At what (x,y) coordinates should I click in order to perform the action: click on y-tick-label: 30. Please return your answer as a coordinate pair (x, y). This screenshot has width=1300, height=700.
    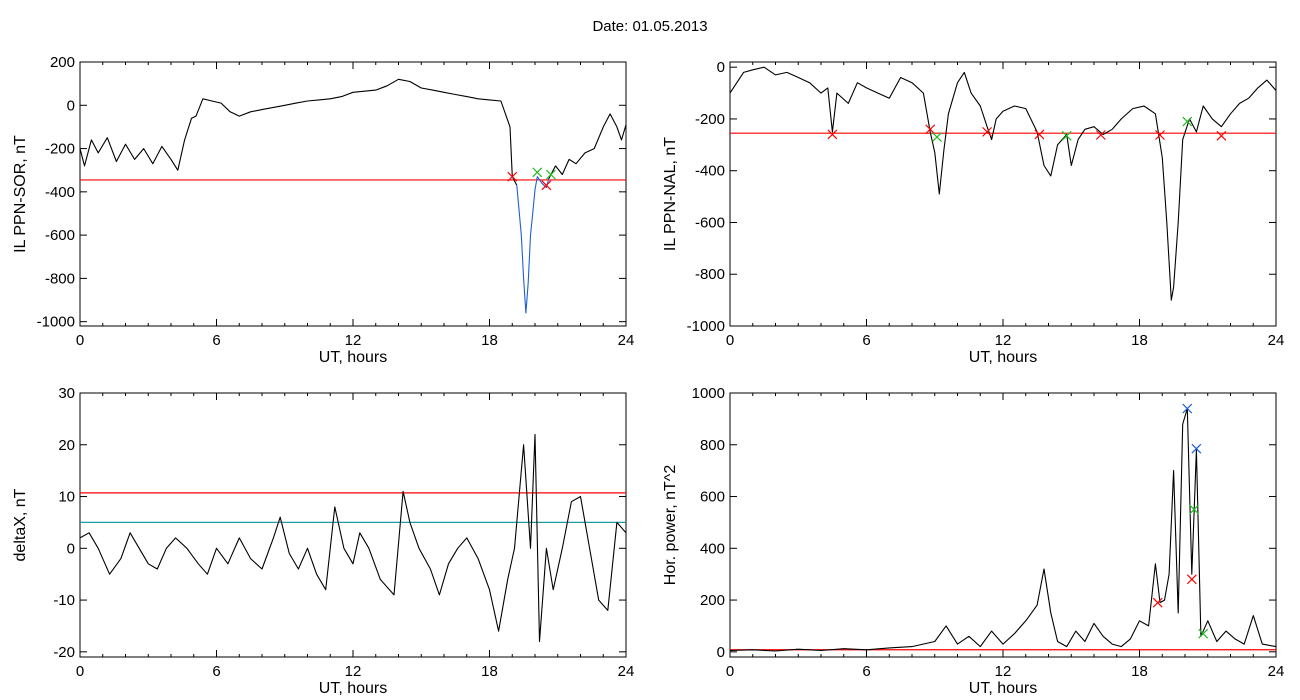
    Looking at the image, I should click on (66, 393).